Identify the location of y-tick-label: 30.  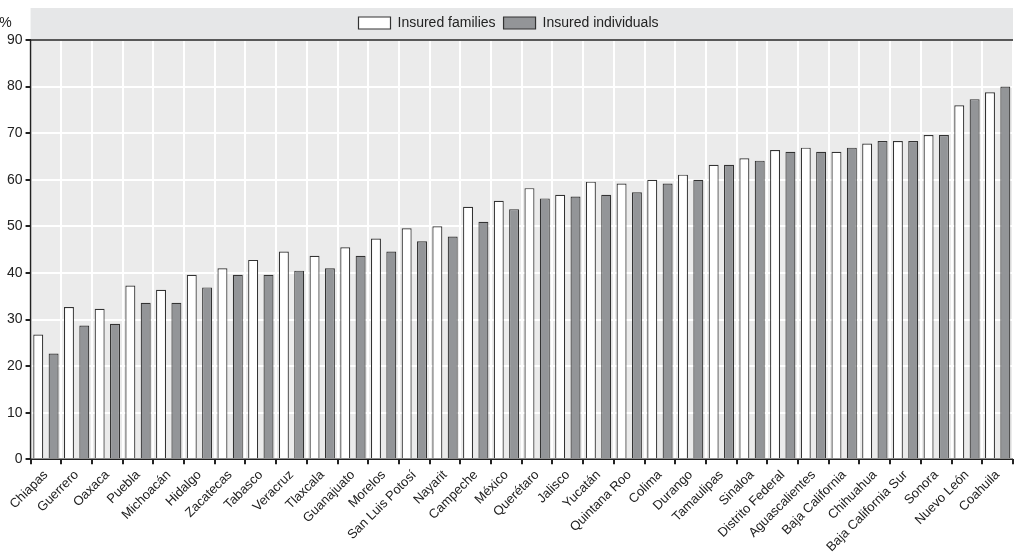
(14, 318).